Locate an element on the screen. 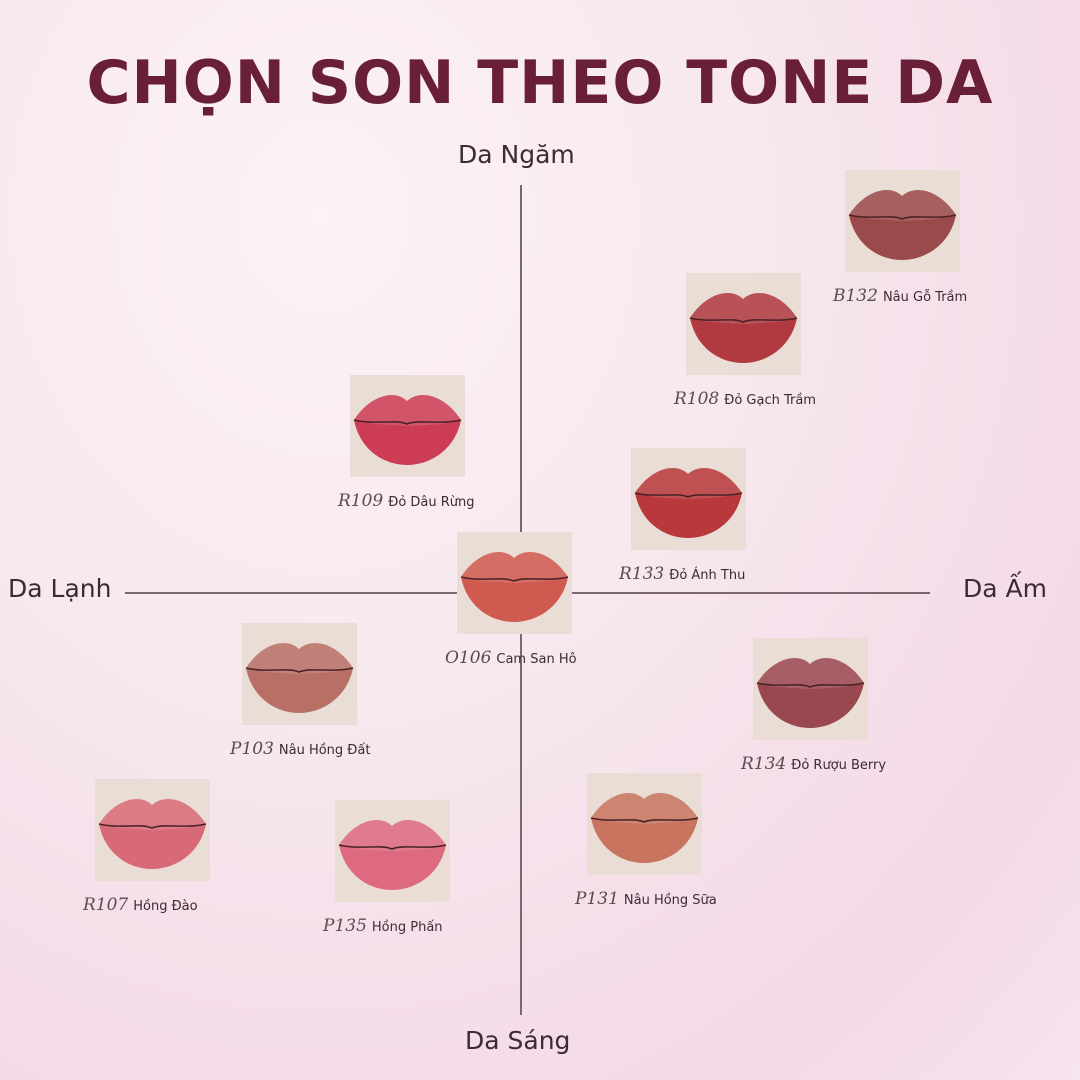 This screenshot has height=1080, width=1080. lipstick-item: P131 Nâu Hồng Sữa is located at coordinates (646, 841).